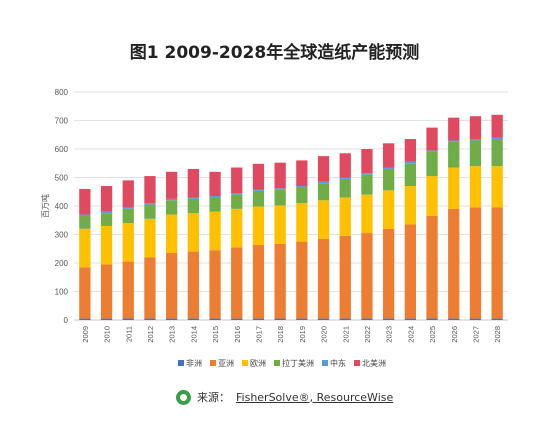  Describe the element at coordinates (432, 334) in the screenshot. I see `x-tick-label: 2025` at that location.